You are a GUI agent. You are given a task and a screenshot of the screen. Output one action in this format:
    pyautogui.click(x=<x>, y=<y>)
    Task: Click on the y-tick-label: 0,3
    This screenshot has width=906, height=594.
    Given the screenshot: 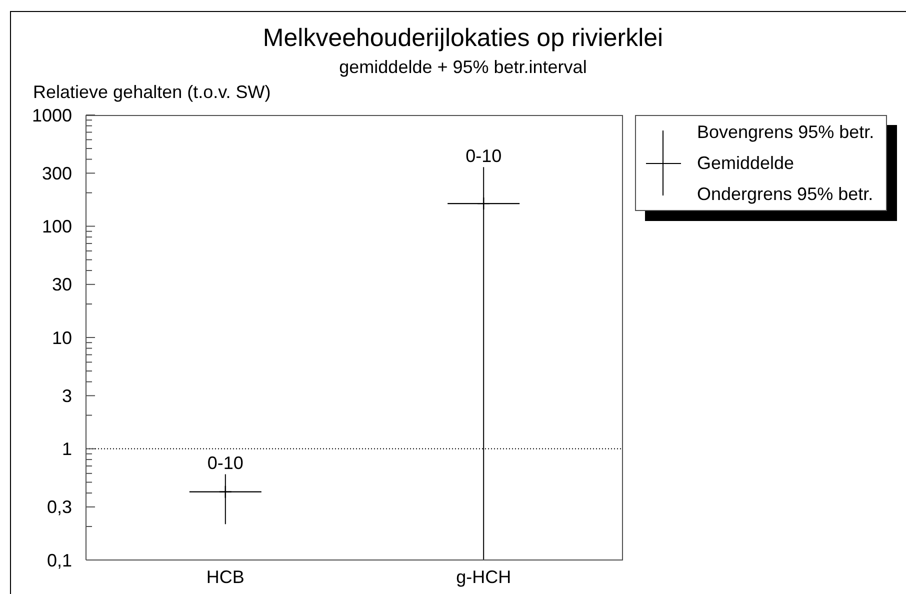 What is the action you would take?
    pyautogui.click(x=59, y=507)
    